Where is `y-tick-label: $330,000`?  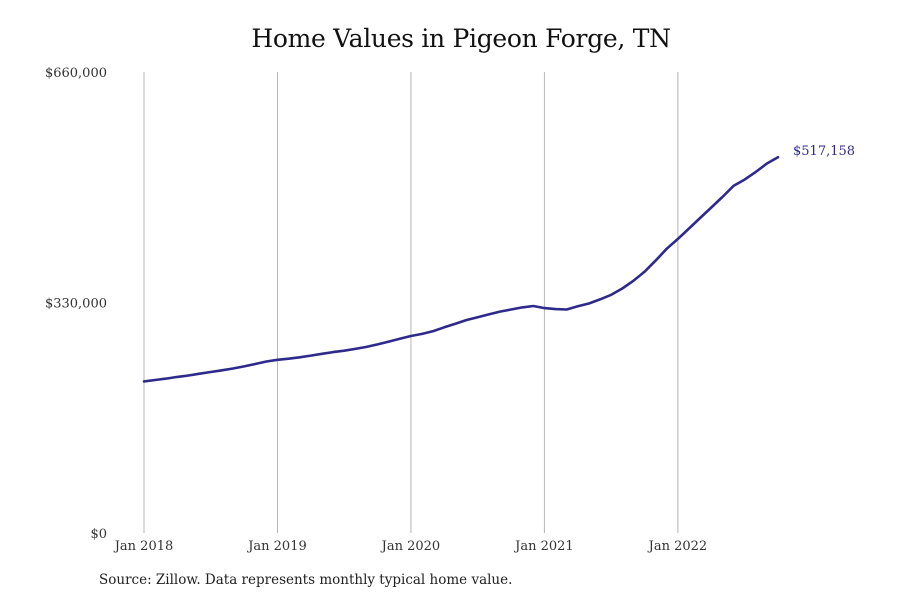
y-tick-label: $330,000 is located at coordinates (76, 304).